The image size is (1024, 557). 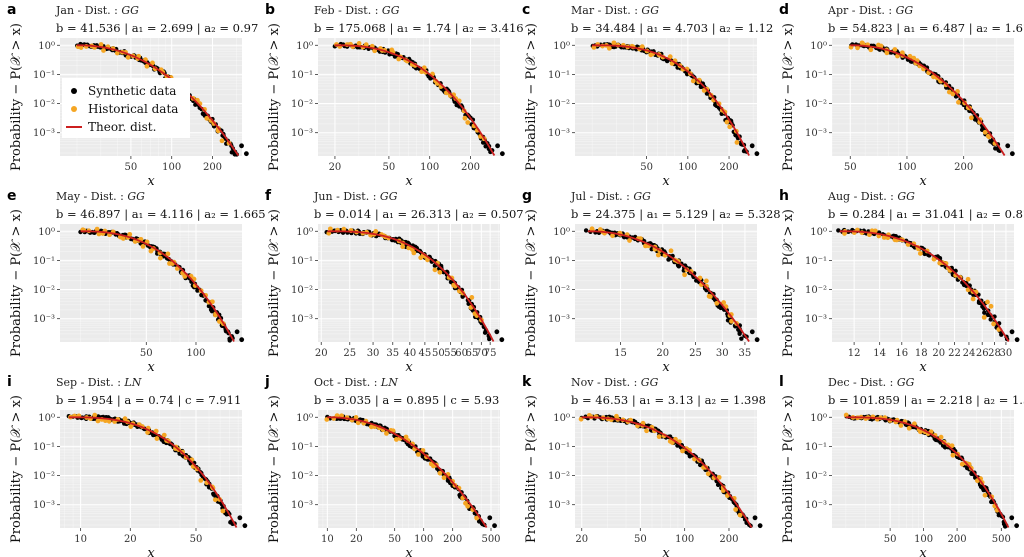 What do you see at coordinates (921, 353) in the screenshot?
I see `x-tick-label: 18` at bounding box center [921, 353].